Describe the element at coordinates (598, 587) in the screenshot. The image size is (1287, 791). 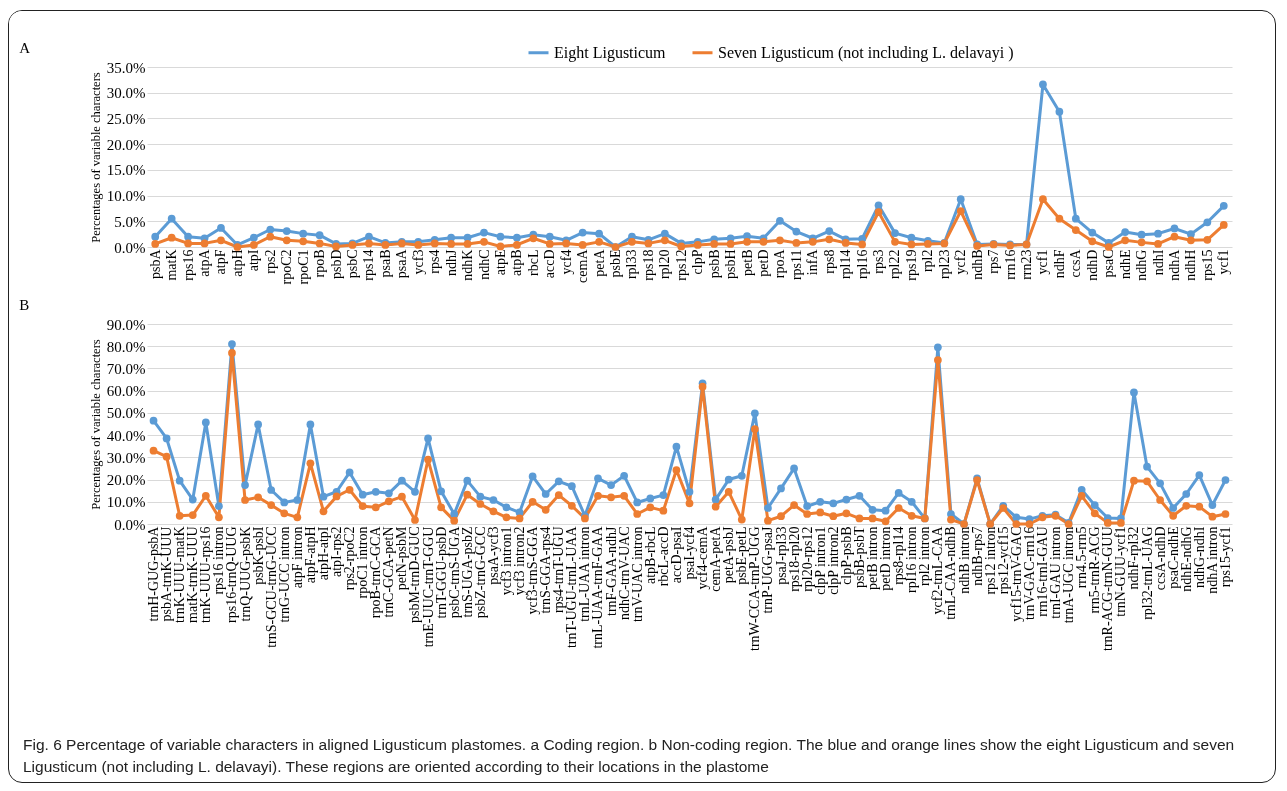
I see `x-tick-label: trnL-UAA-trnF-GAA` at that location.